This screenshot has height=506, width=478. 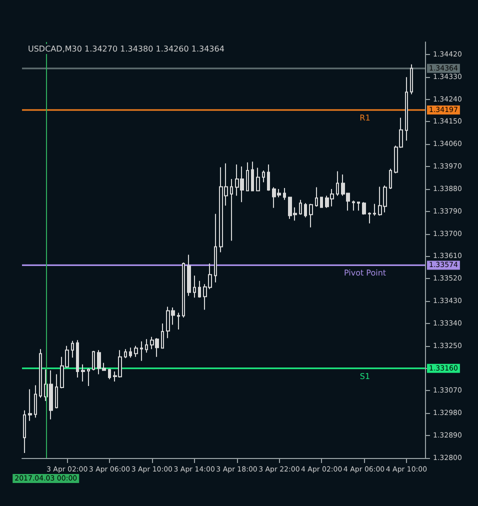 I want to click on chart-title: USDCAD,M30 1.34270 1.34380 1.34260 1.34364, so click(x=126, y=49).